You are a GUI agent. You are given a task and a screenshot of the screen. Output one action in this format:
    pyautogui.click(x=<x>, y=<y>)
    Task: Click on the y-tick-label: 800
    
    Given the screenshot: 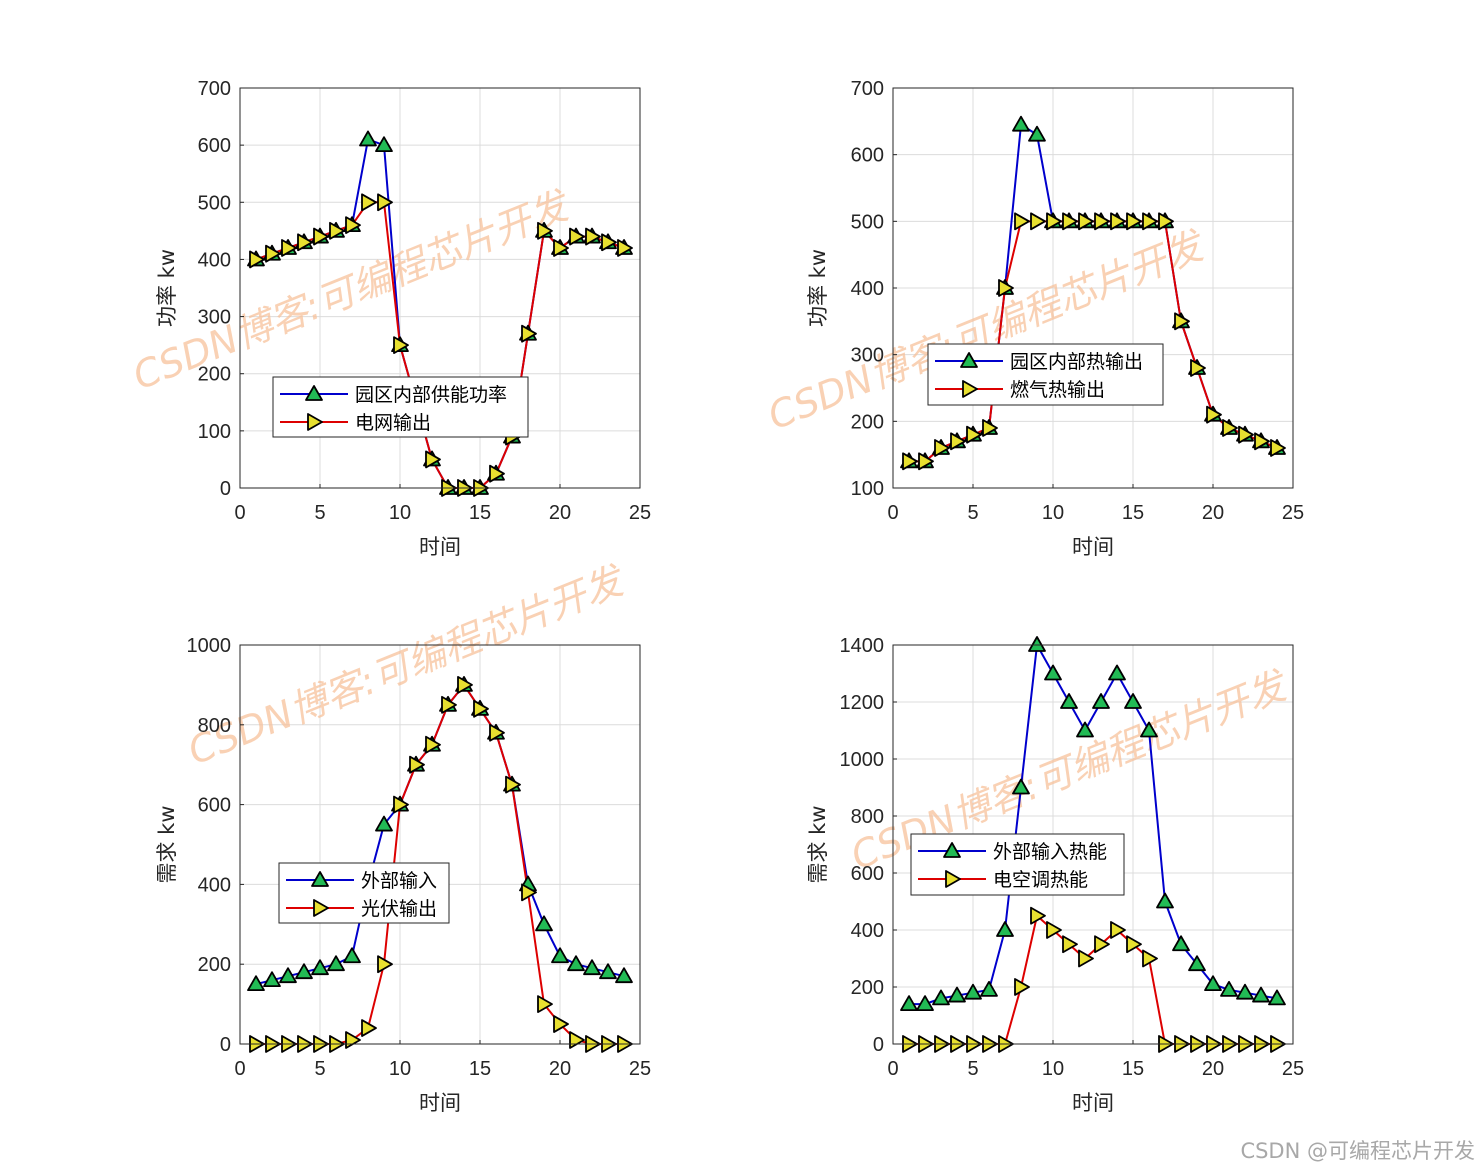 What is the action you would take?
    pyautogui.click(x=214, y=726)
    